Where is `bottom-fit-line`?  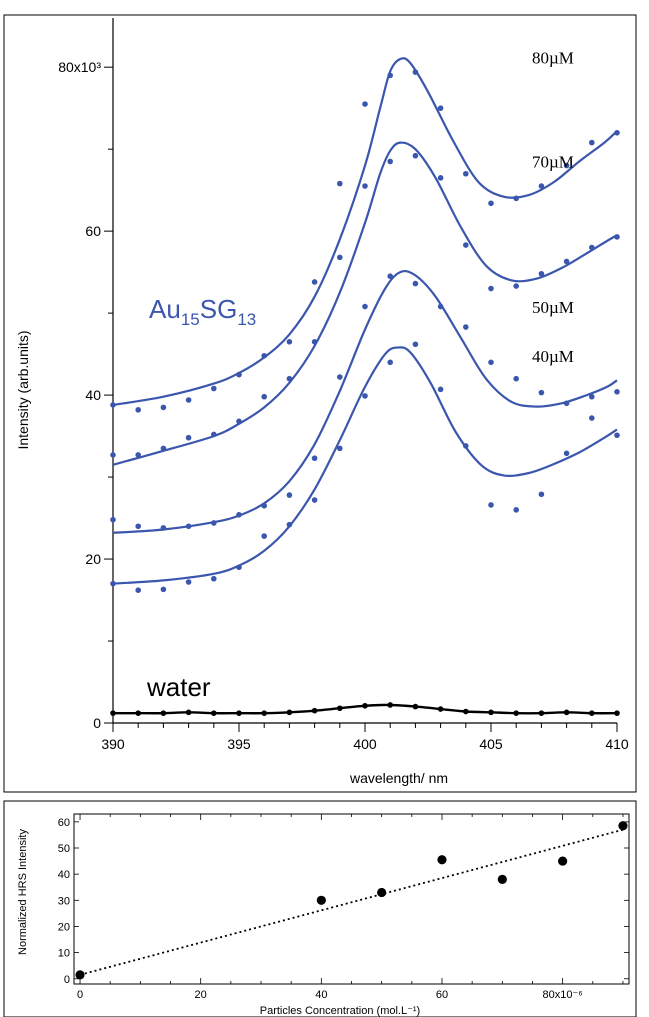
bottom-fit-line is located at coordinates (351, 902).